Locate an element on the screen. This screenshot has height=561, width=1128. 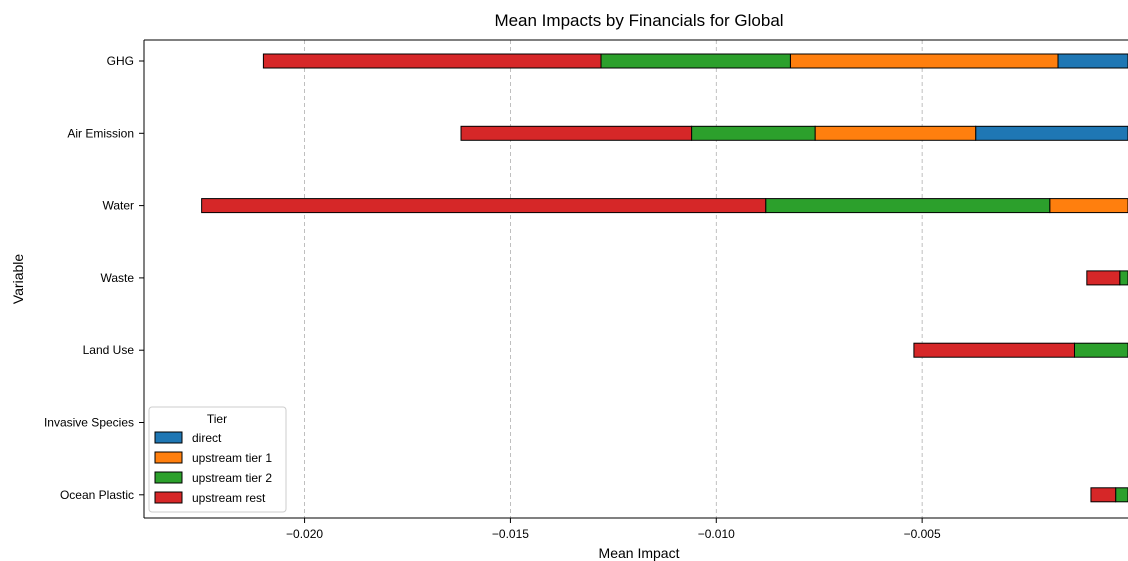
legend-label: upstream tier 1 is located at coordinates (232, 458).